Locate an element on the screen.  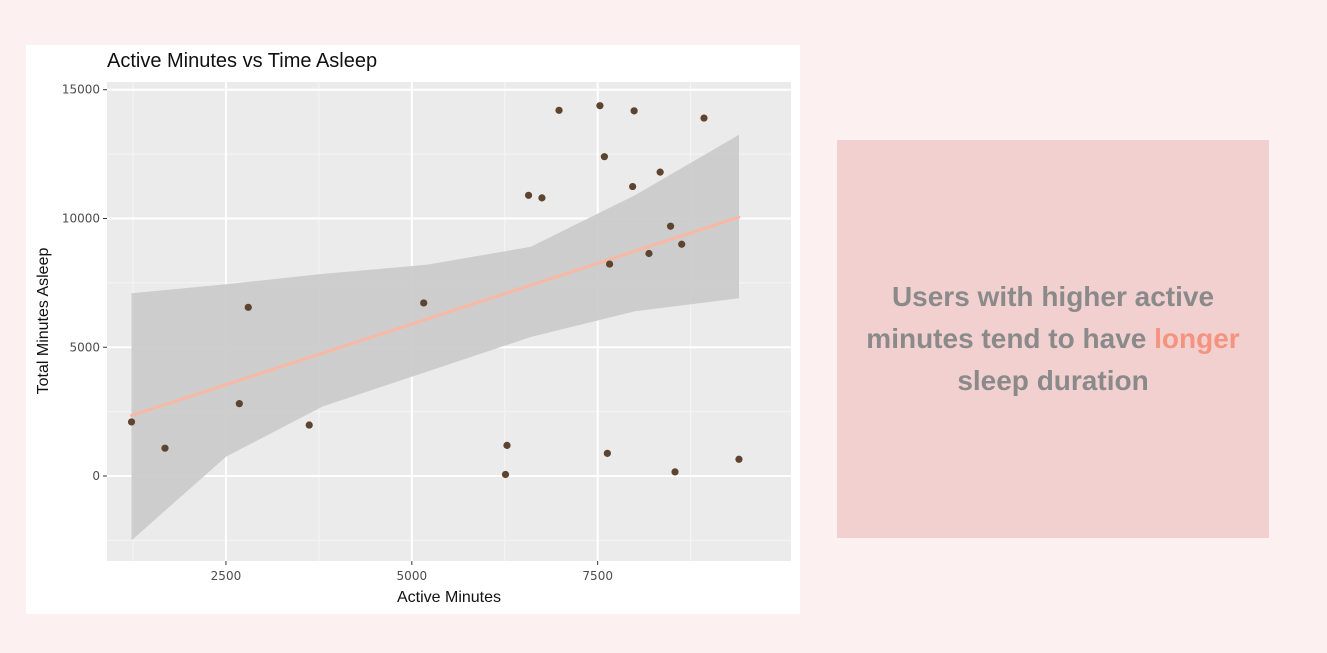
y-tick-label: 5000 is located at coordinates (84, 347).